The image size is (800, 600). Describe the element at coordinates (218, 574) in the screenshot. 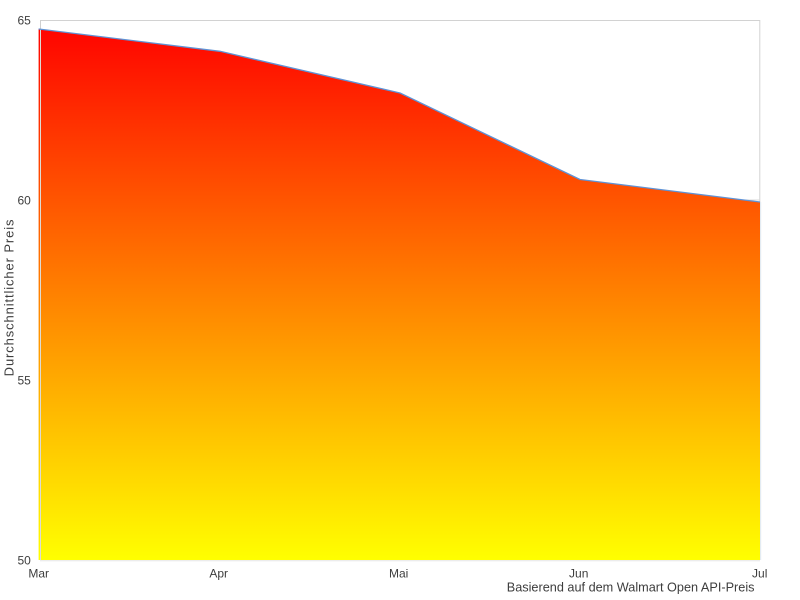

I see `svg-text: Apr` at that location.